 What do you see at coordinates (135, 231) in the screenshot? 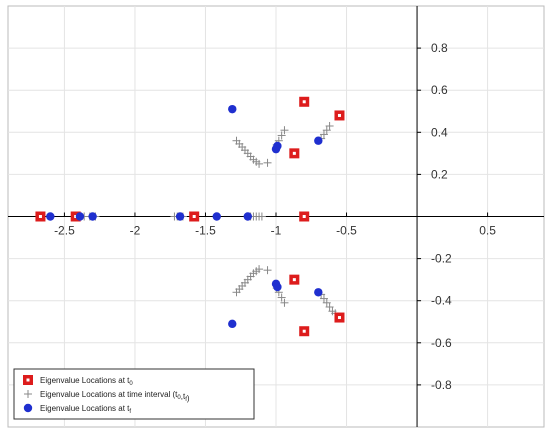
I see `x-tick-label: -2` at bounding box center [135, 231].